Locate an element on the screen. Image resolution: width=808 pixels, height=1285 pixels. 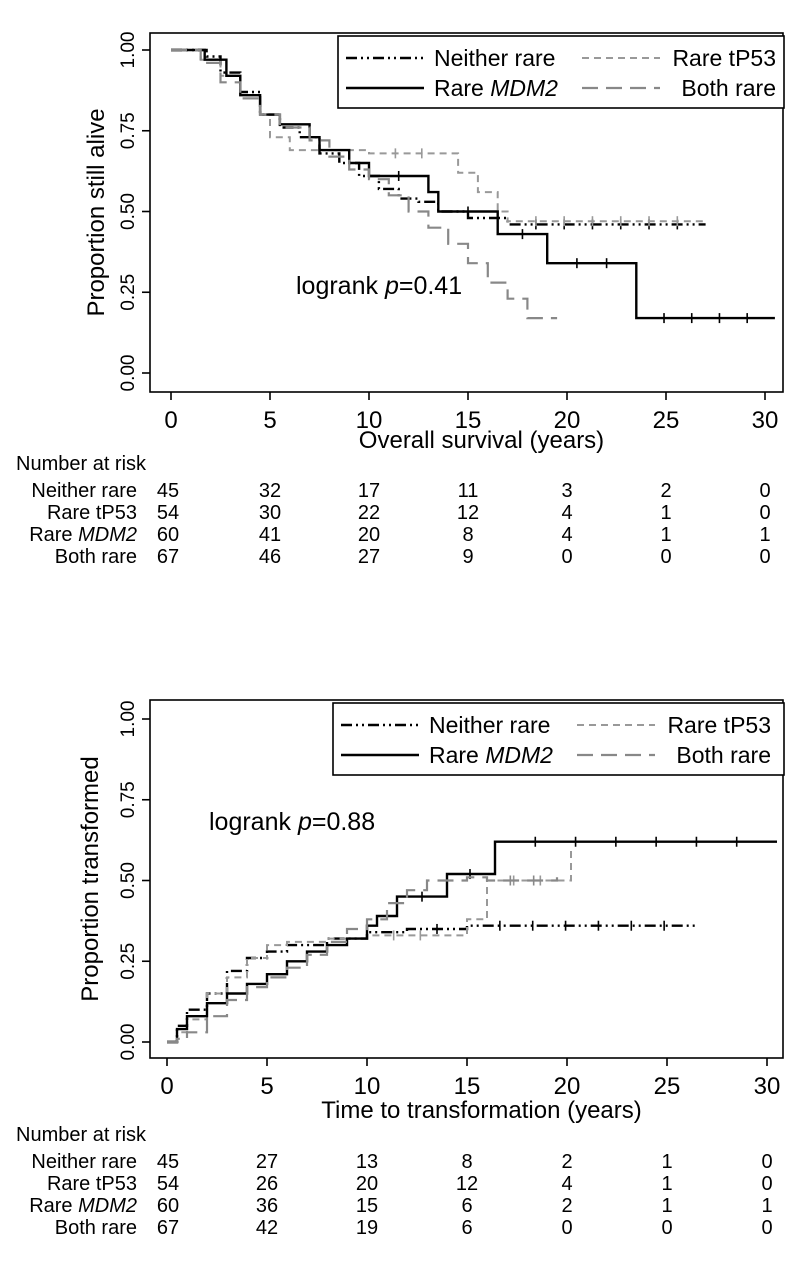
legend-label: Rare MDM2 is located at coordinates (491, 755).